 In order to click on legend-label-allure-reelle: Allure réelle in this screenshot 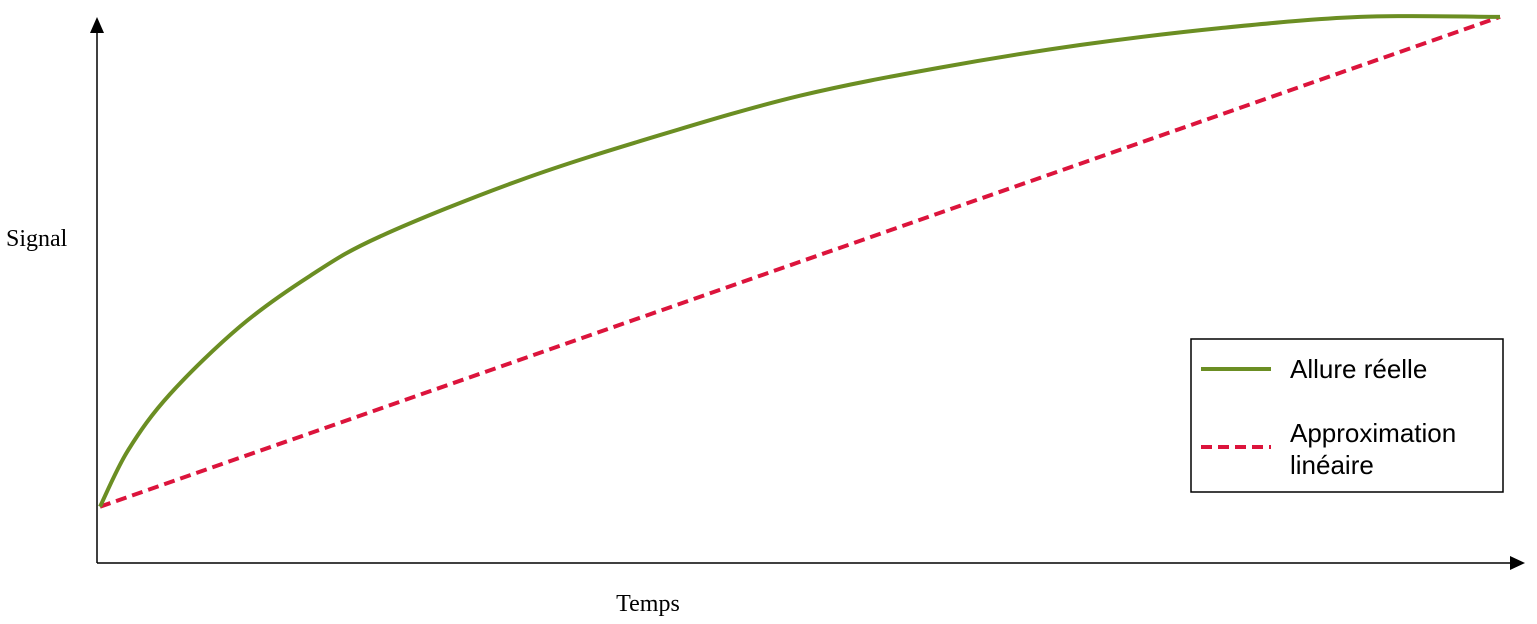, I will do `click(1358, 369)`.